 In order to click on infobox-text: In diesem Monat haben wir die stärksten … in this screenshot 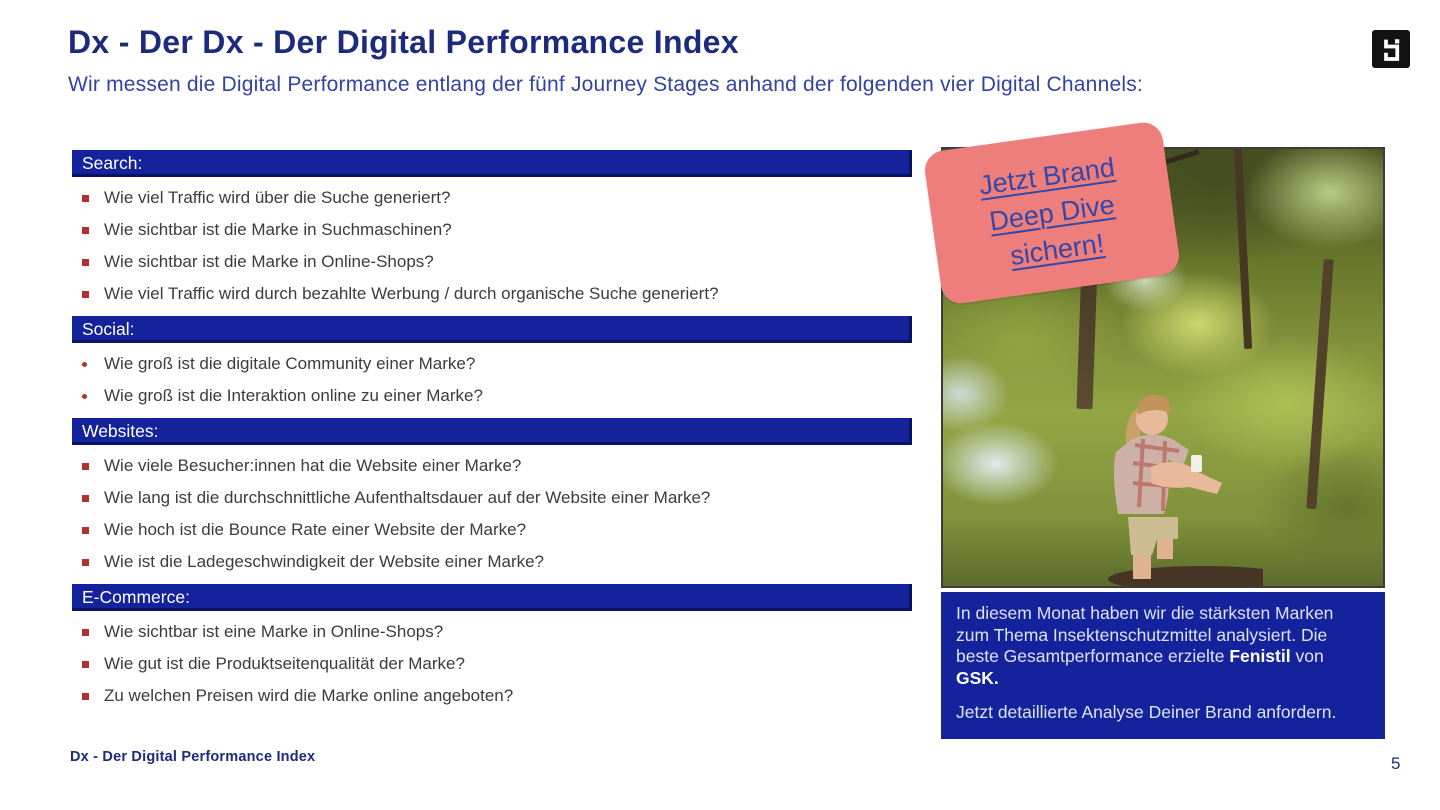, I will do `click(1145, 635)`.